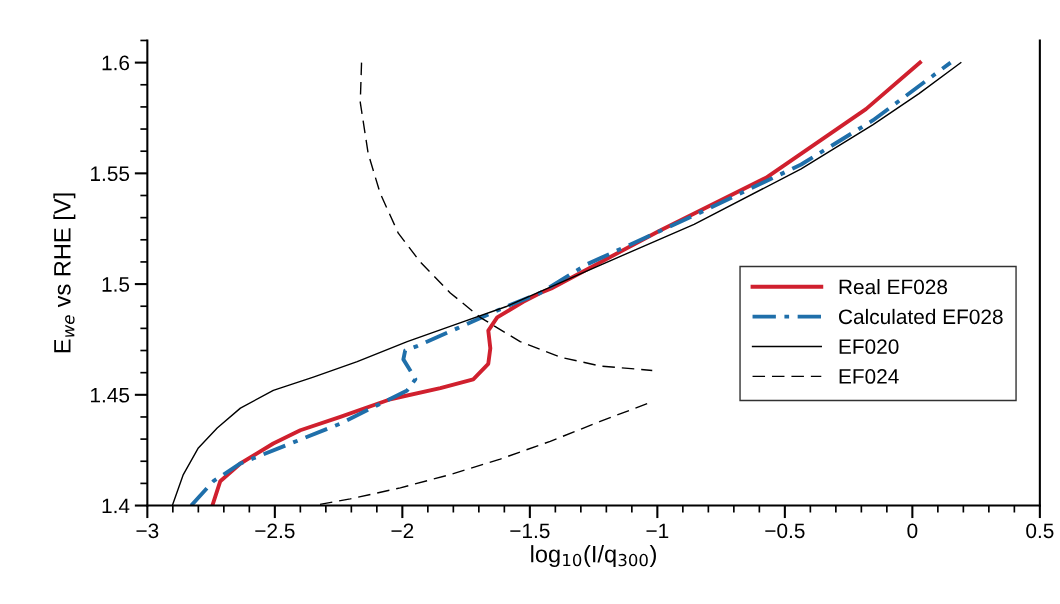 The image size is (1060, 604). I want to click on y-tick-label: 1.6, so click(116, 63).